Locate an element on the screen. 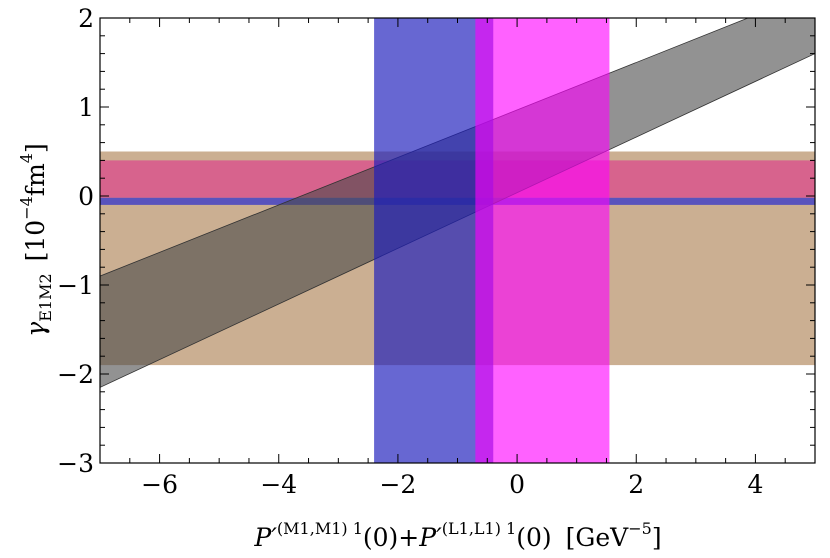 Image resolution: width=830 pixels, height=558 pixels. x-label-mid: (0)+ is located at coordinates (391, 537).